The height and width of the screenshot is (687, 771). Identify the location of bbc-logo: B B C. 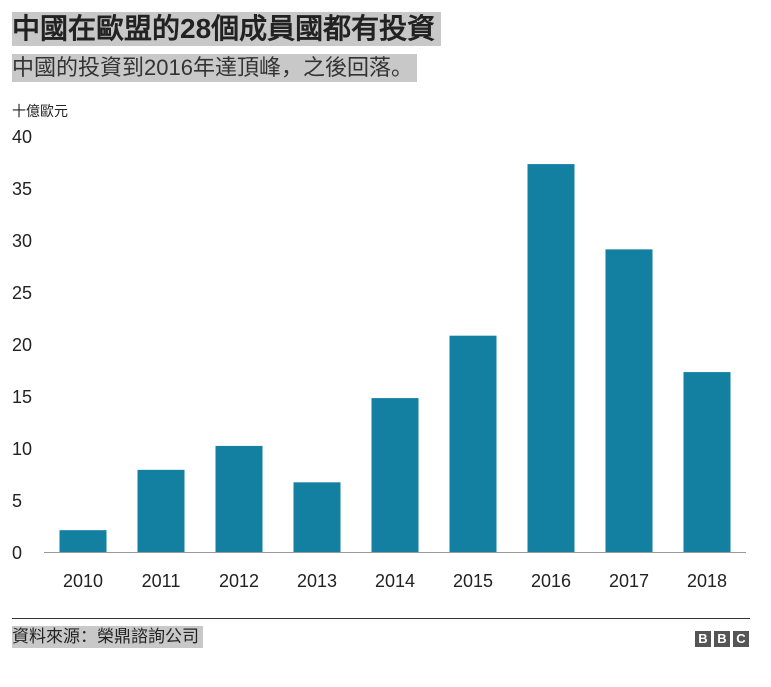
(722, 639).